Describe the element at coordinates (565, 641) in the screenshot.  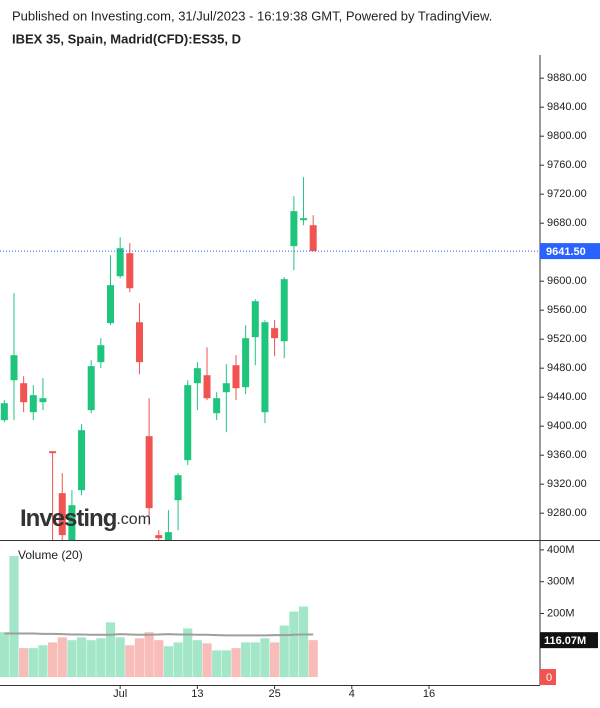
I see `volume-last-label: 116.07M` at that location.